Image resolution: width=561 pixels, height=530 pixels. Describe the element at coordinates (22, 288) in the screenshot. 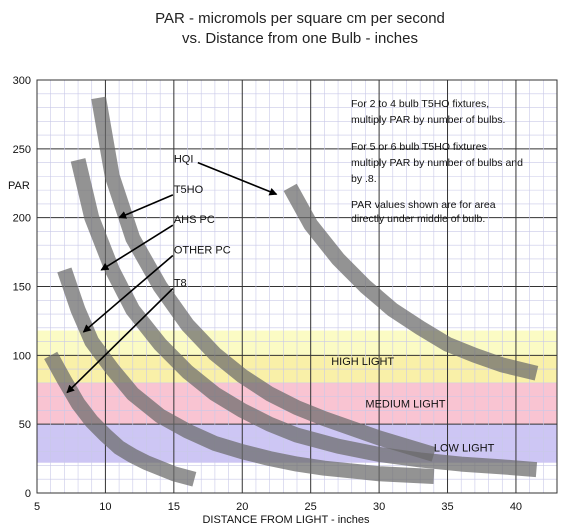

I see `y-tick-label: 150` at that location.